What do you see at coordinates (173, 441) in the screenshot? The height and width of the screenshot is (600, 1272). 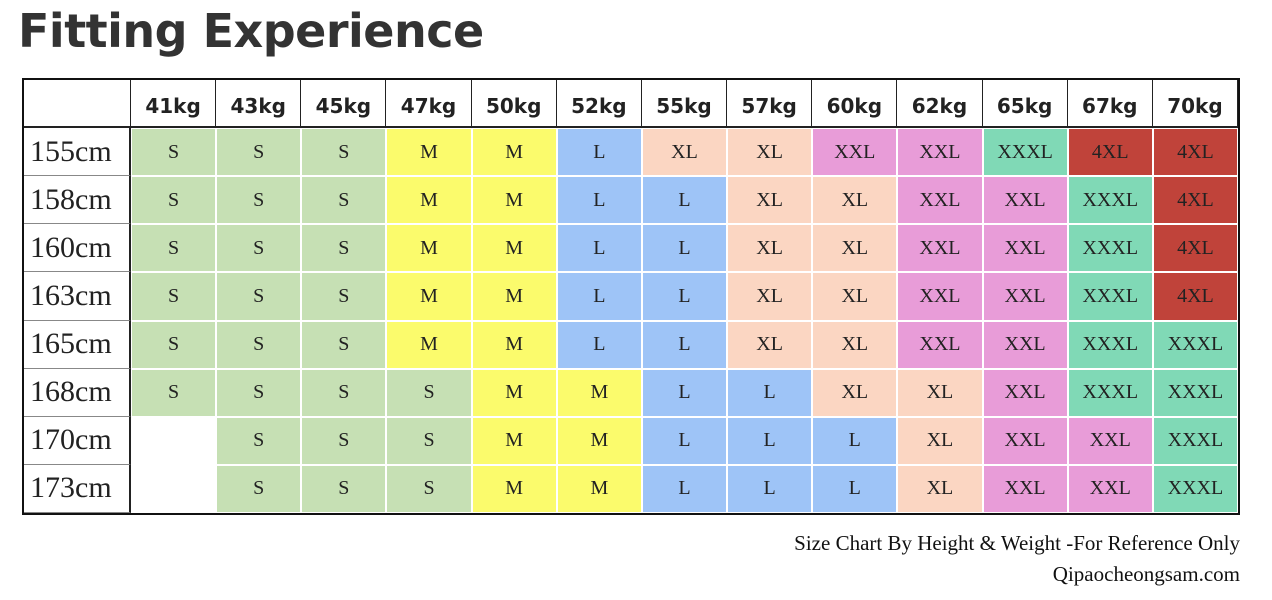 I see `empty-cell` at bounding box center [173, 441].